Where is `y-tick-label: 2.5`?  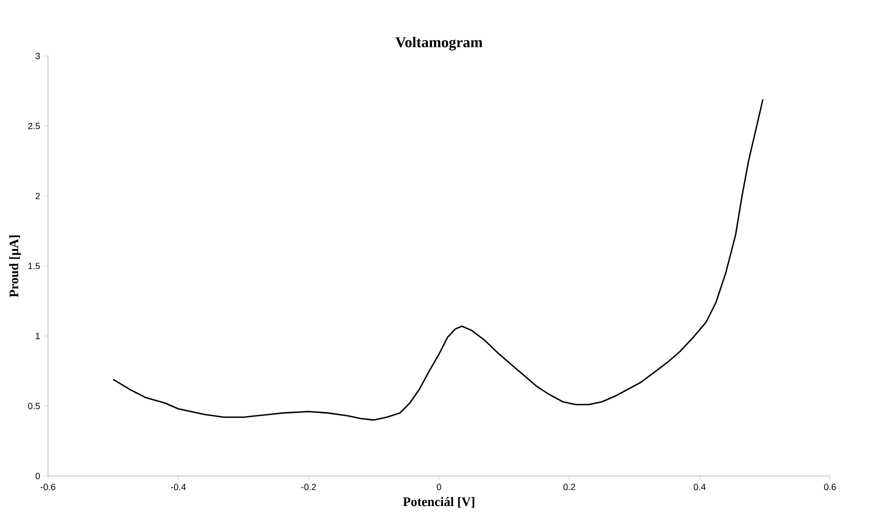
y-tick-label: 2.5 is located at coordinates (34, 126).